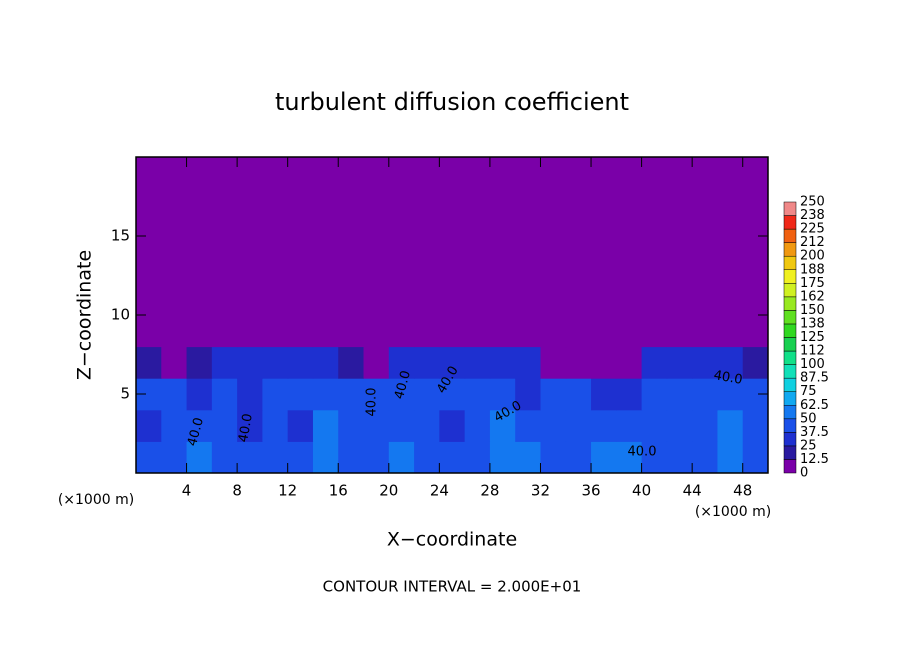 Image resolution: width=904 pixels, height=654 pixels. I want to click on y-tick-label: 10, so click(120, 315).